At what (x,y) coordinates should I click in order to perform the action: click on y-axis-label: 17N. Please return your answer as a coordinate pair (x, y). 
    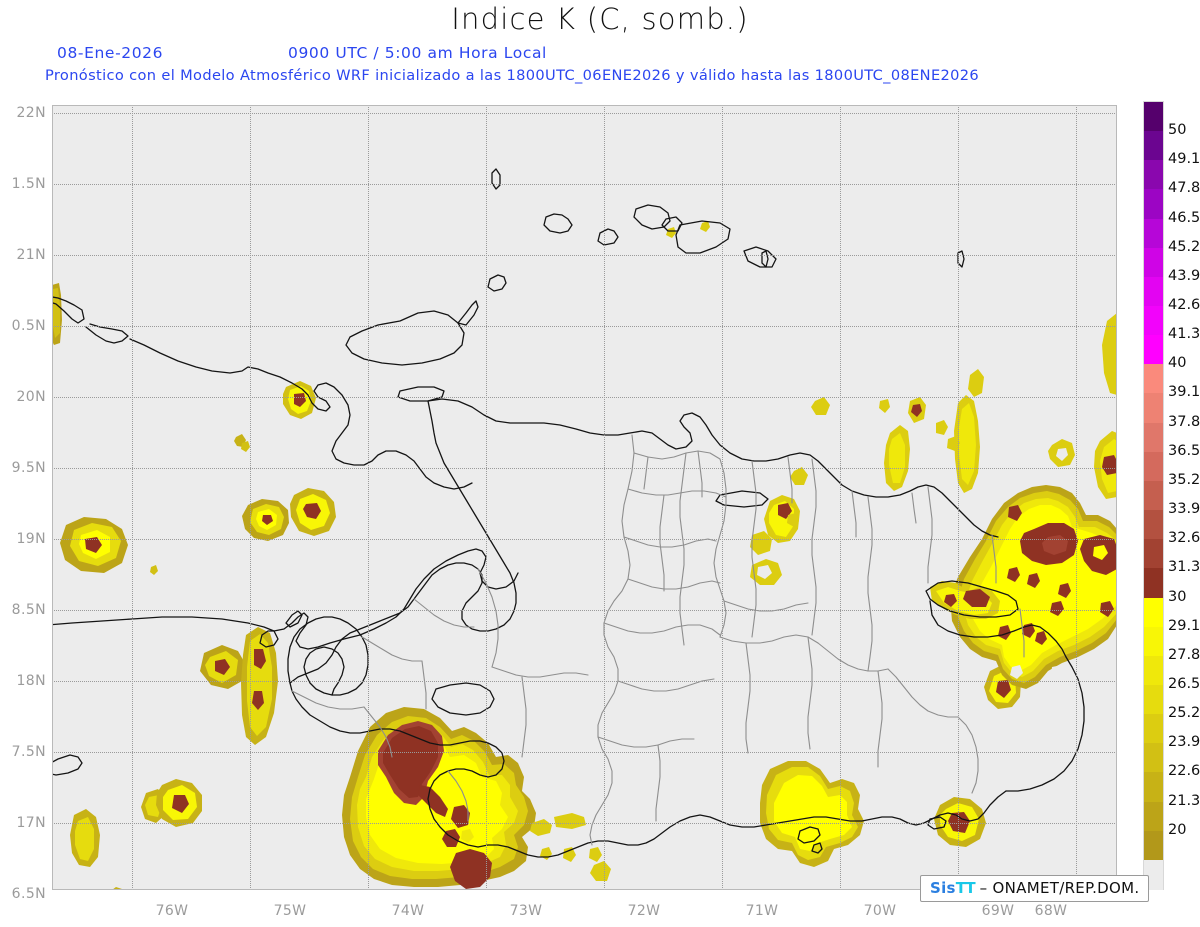
    Looking at the image, I should click on (31, 823).